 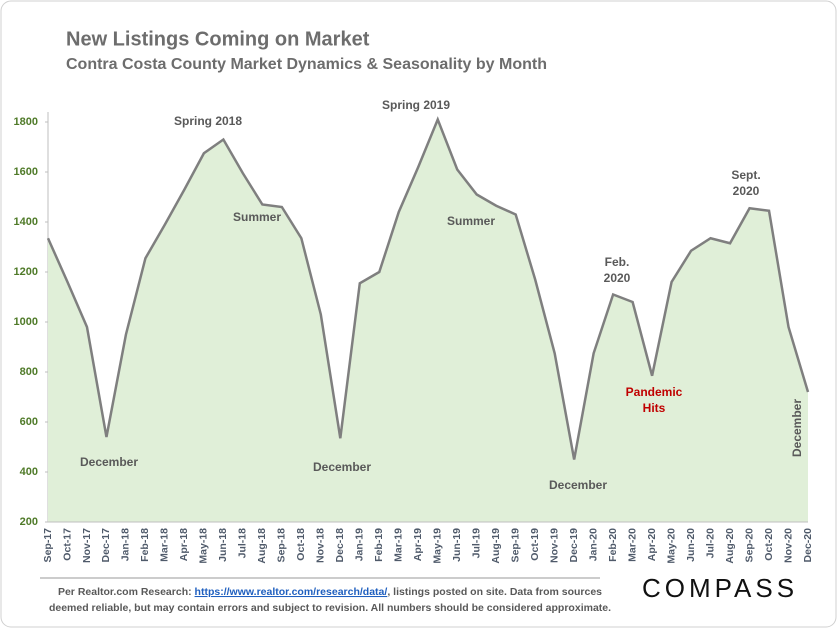 I want to click on x-tick-label: Dec-20, so click(x=808, y=545).